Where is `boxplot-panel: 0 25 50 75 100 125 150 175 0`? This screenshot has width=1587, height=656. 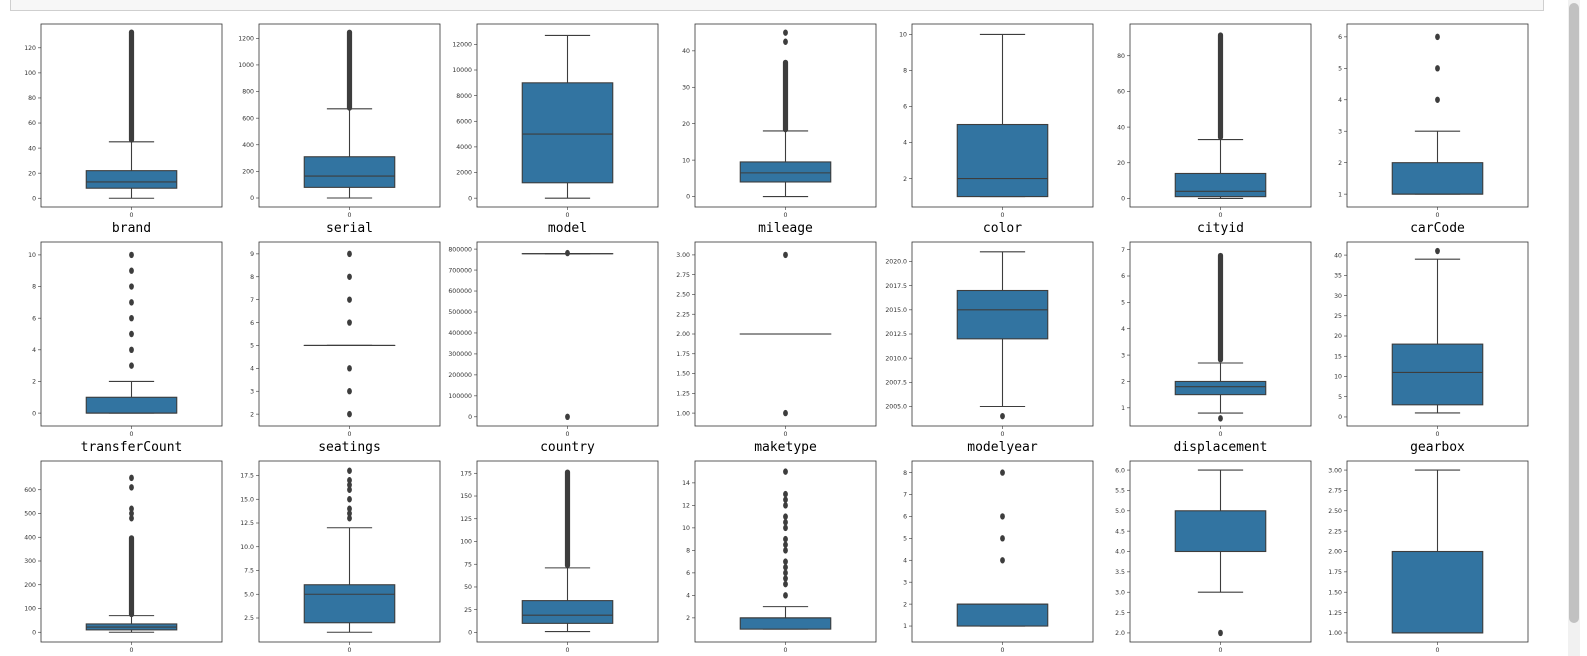
boxplot-panel: 0 25 50 75 100 125 150 175 0 is located at coordinates (559, 557).